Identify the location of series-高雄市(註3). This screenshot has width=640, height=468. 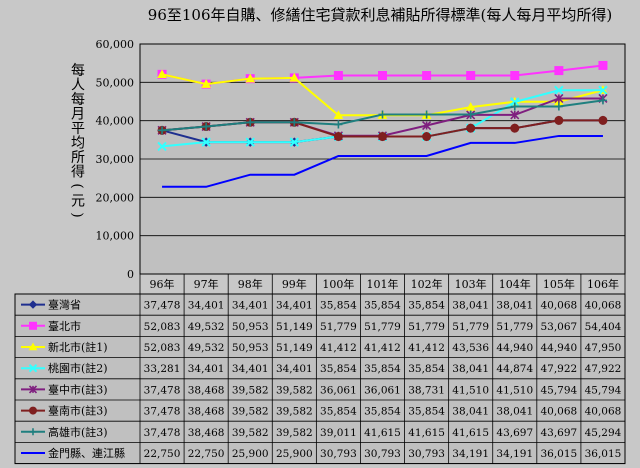
(382, 115).